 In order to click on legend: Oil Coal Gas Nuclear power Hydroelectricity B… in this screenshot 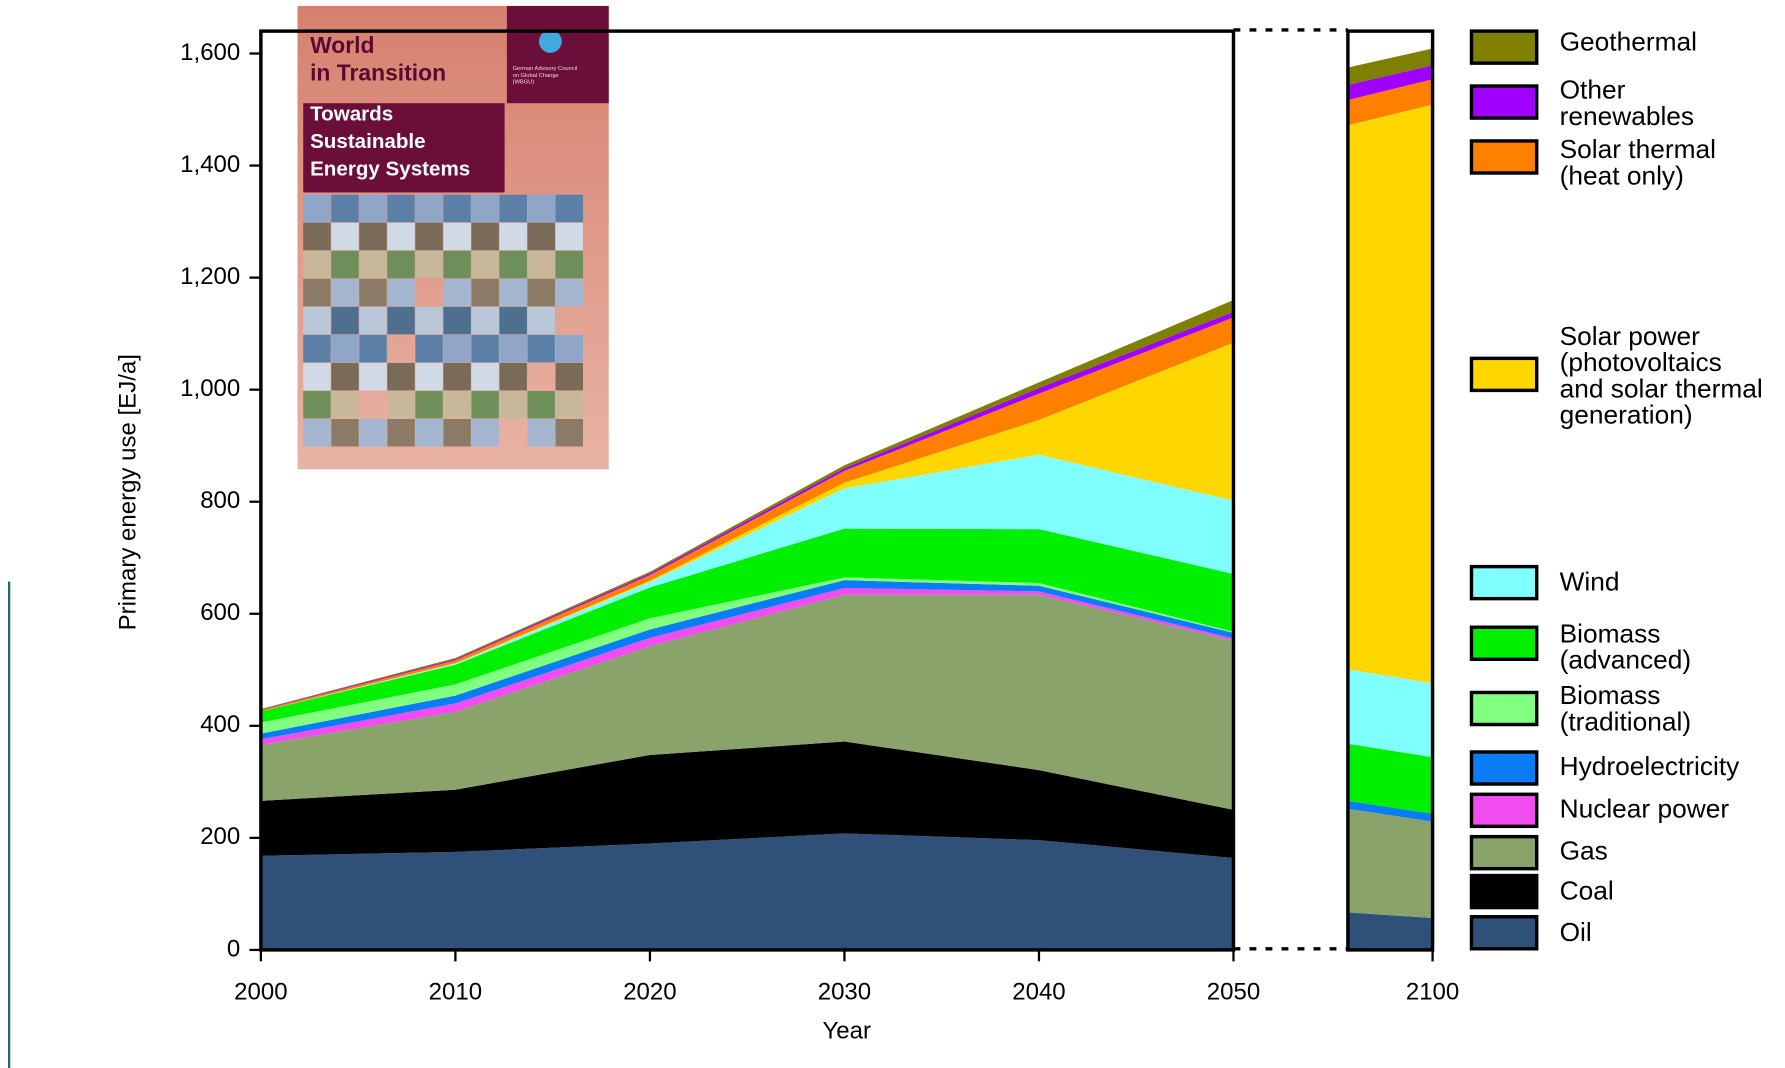, I will do `click(1616, 489)`.